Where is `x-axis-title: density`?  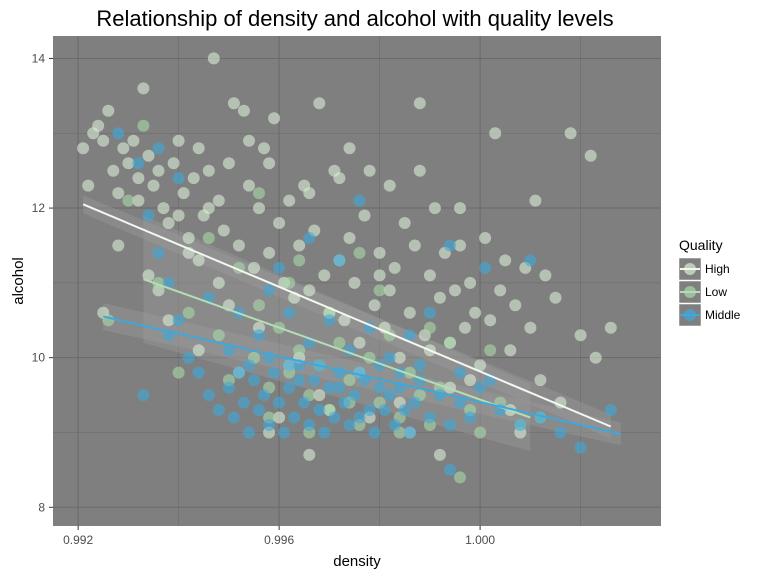 x-axis-title: density is located at coordinates (357, 561).